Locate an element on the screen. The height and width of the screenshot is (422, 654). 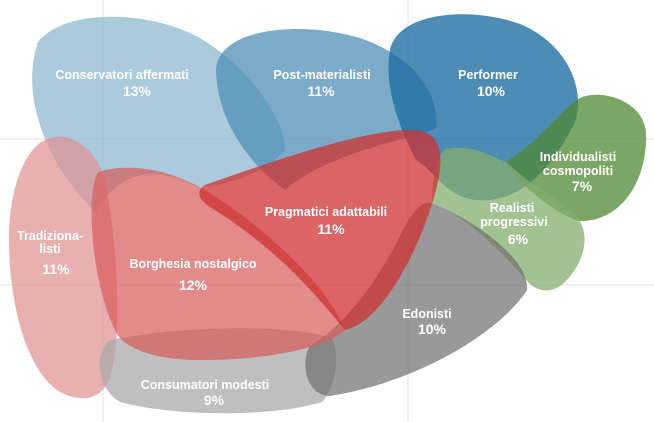
segment-name: Realisti is located at coordinates (512, 208).